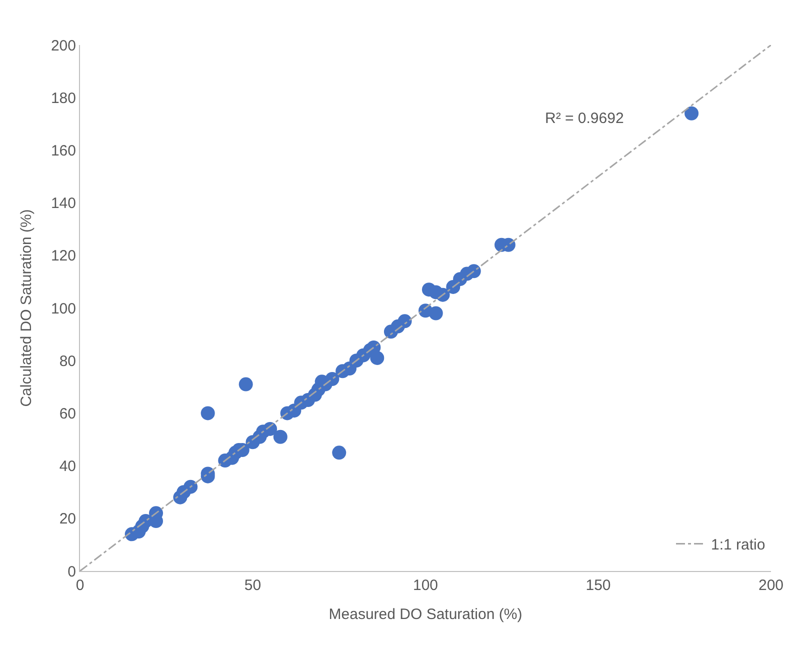  Describe the element at coordinates (72, 571) in the screenshot. I see `y-tick-label: 0` at that location.